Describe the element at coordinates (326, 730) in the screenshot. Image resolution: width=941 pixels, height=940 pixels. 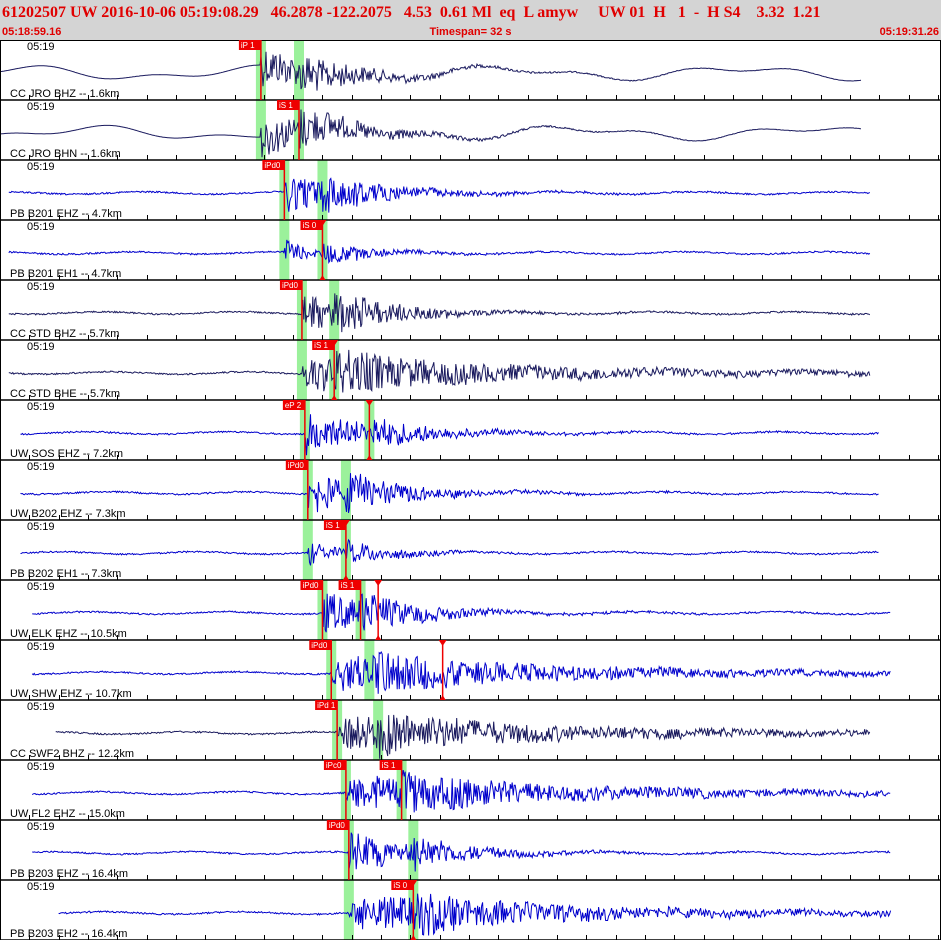
I see `phase-pick: iPd 1` at that location.